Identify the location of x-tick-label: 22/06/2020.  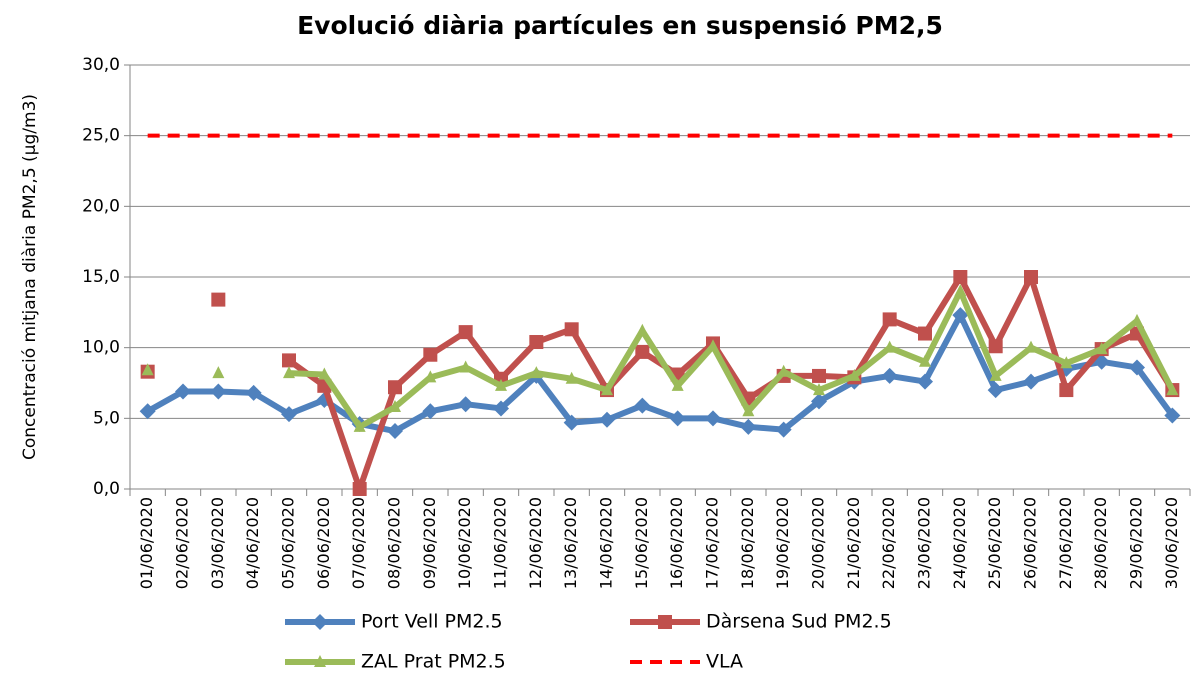
(888, 543).